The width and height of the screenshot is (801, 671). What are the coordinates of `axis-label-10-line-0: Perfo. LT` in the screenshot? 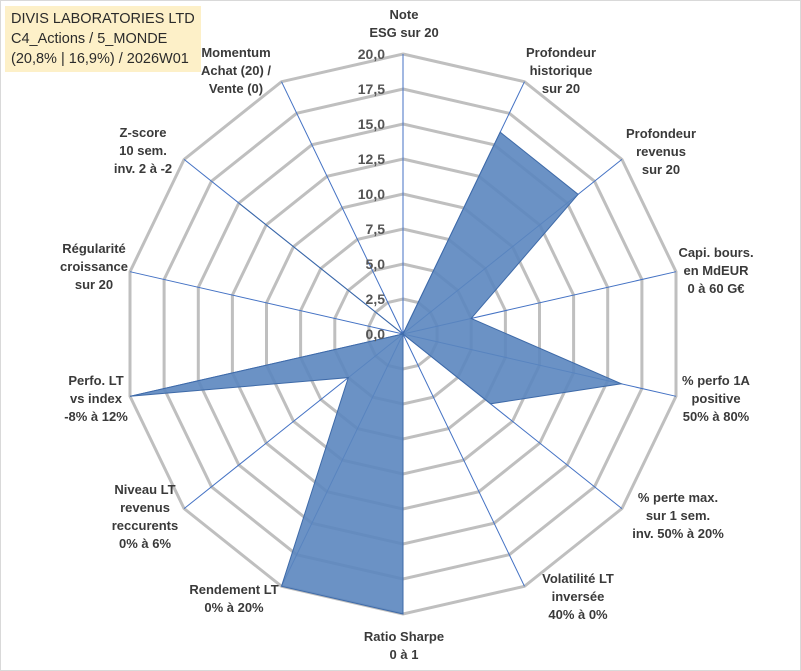 It's located at (95, 380).